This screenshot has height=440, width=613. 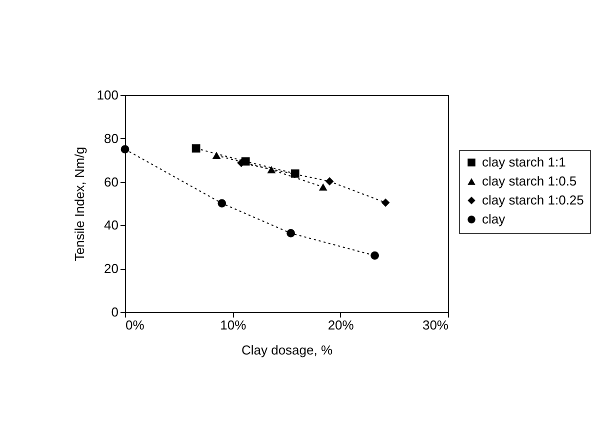 I want to click on legend-label: clay starch 1:1, so click(x=524, y=162).